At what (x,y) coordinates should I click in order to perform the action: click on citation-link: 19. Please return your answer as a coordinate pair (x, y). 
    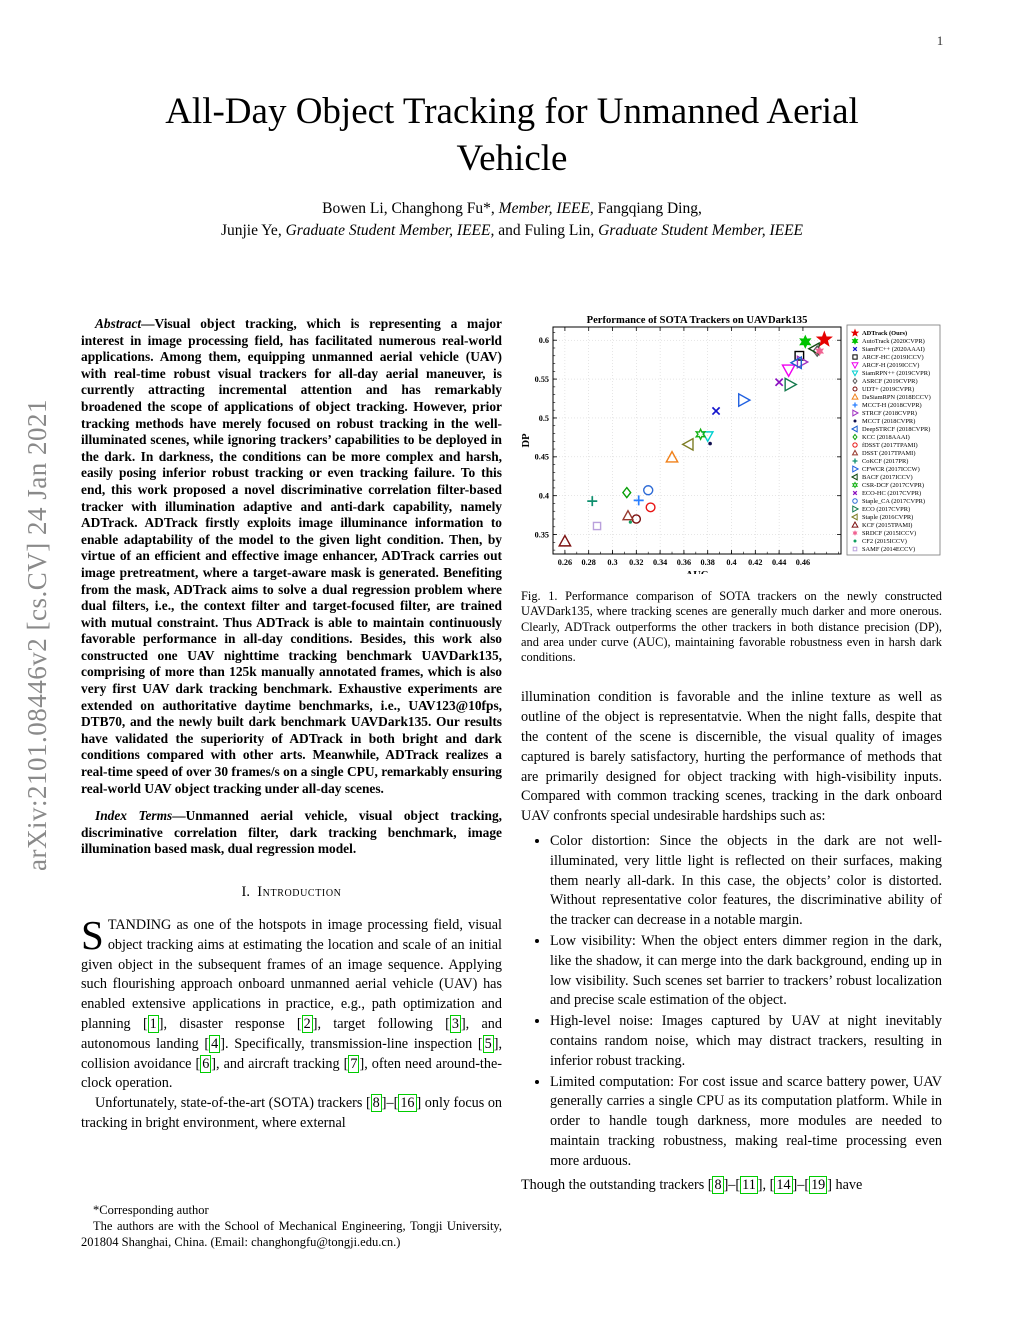
    Looking at the image, I should click on (818, 1184).